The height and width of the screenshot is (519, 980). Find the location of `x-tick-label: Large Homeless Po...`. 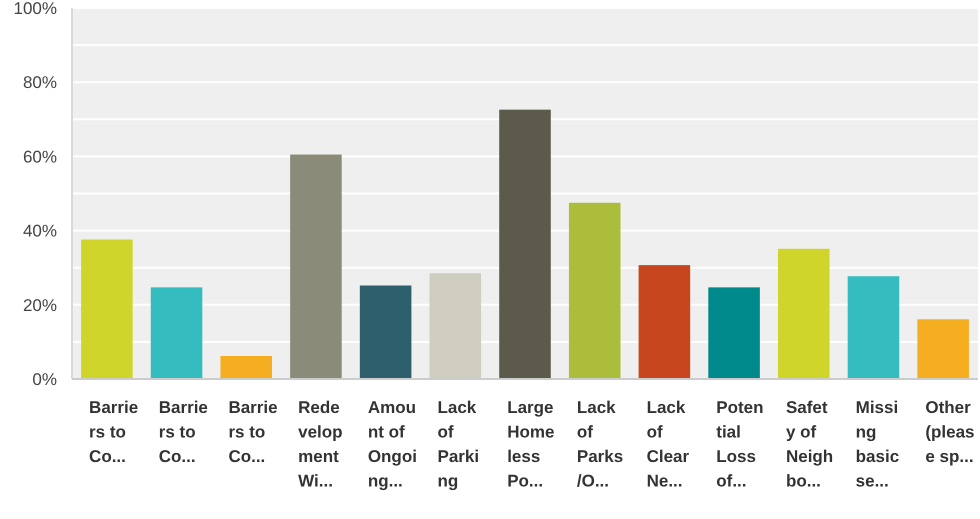

x-tick-label: Large Homeless Po... is located at coordinates (530, 444).